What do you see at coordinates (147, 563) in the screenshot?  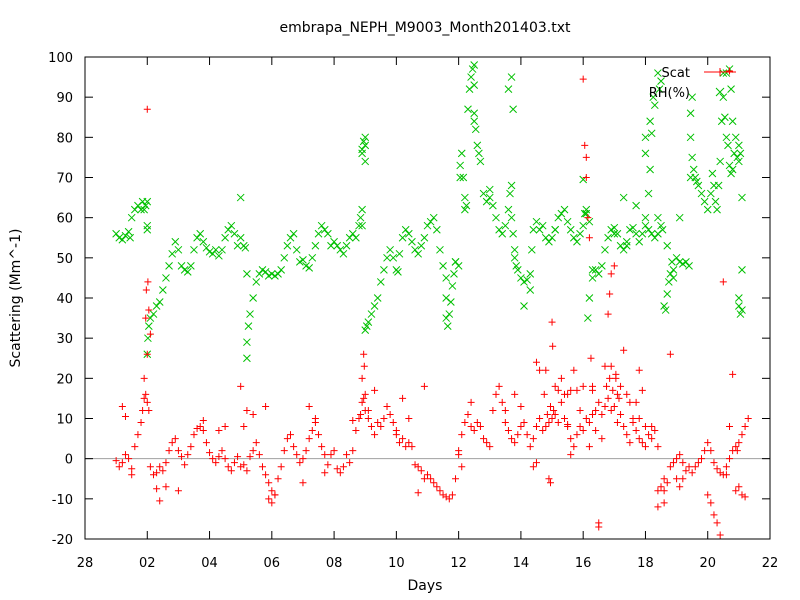 I see `x-tick-label: 02` at bounding box center [147, 563].